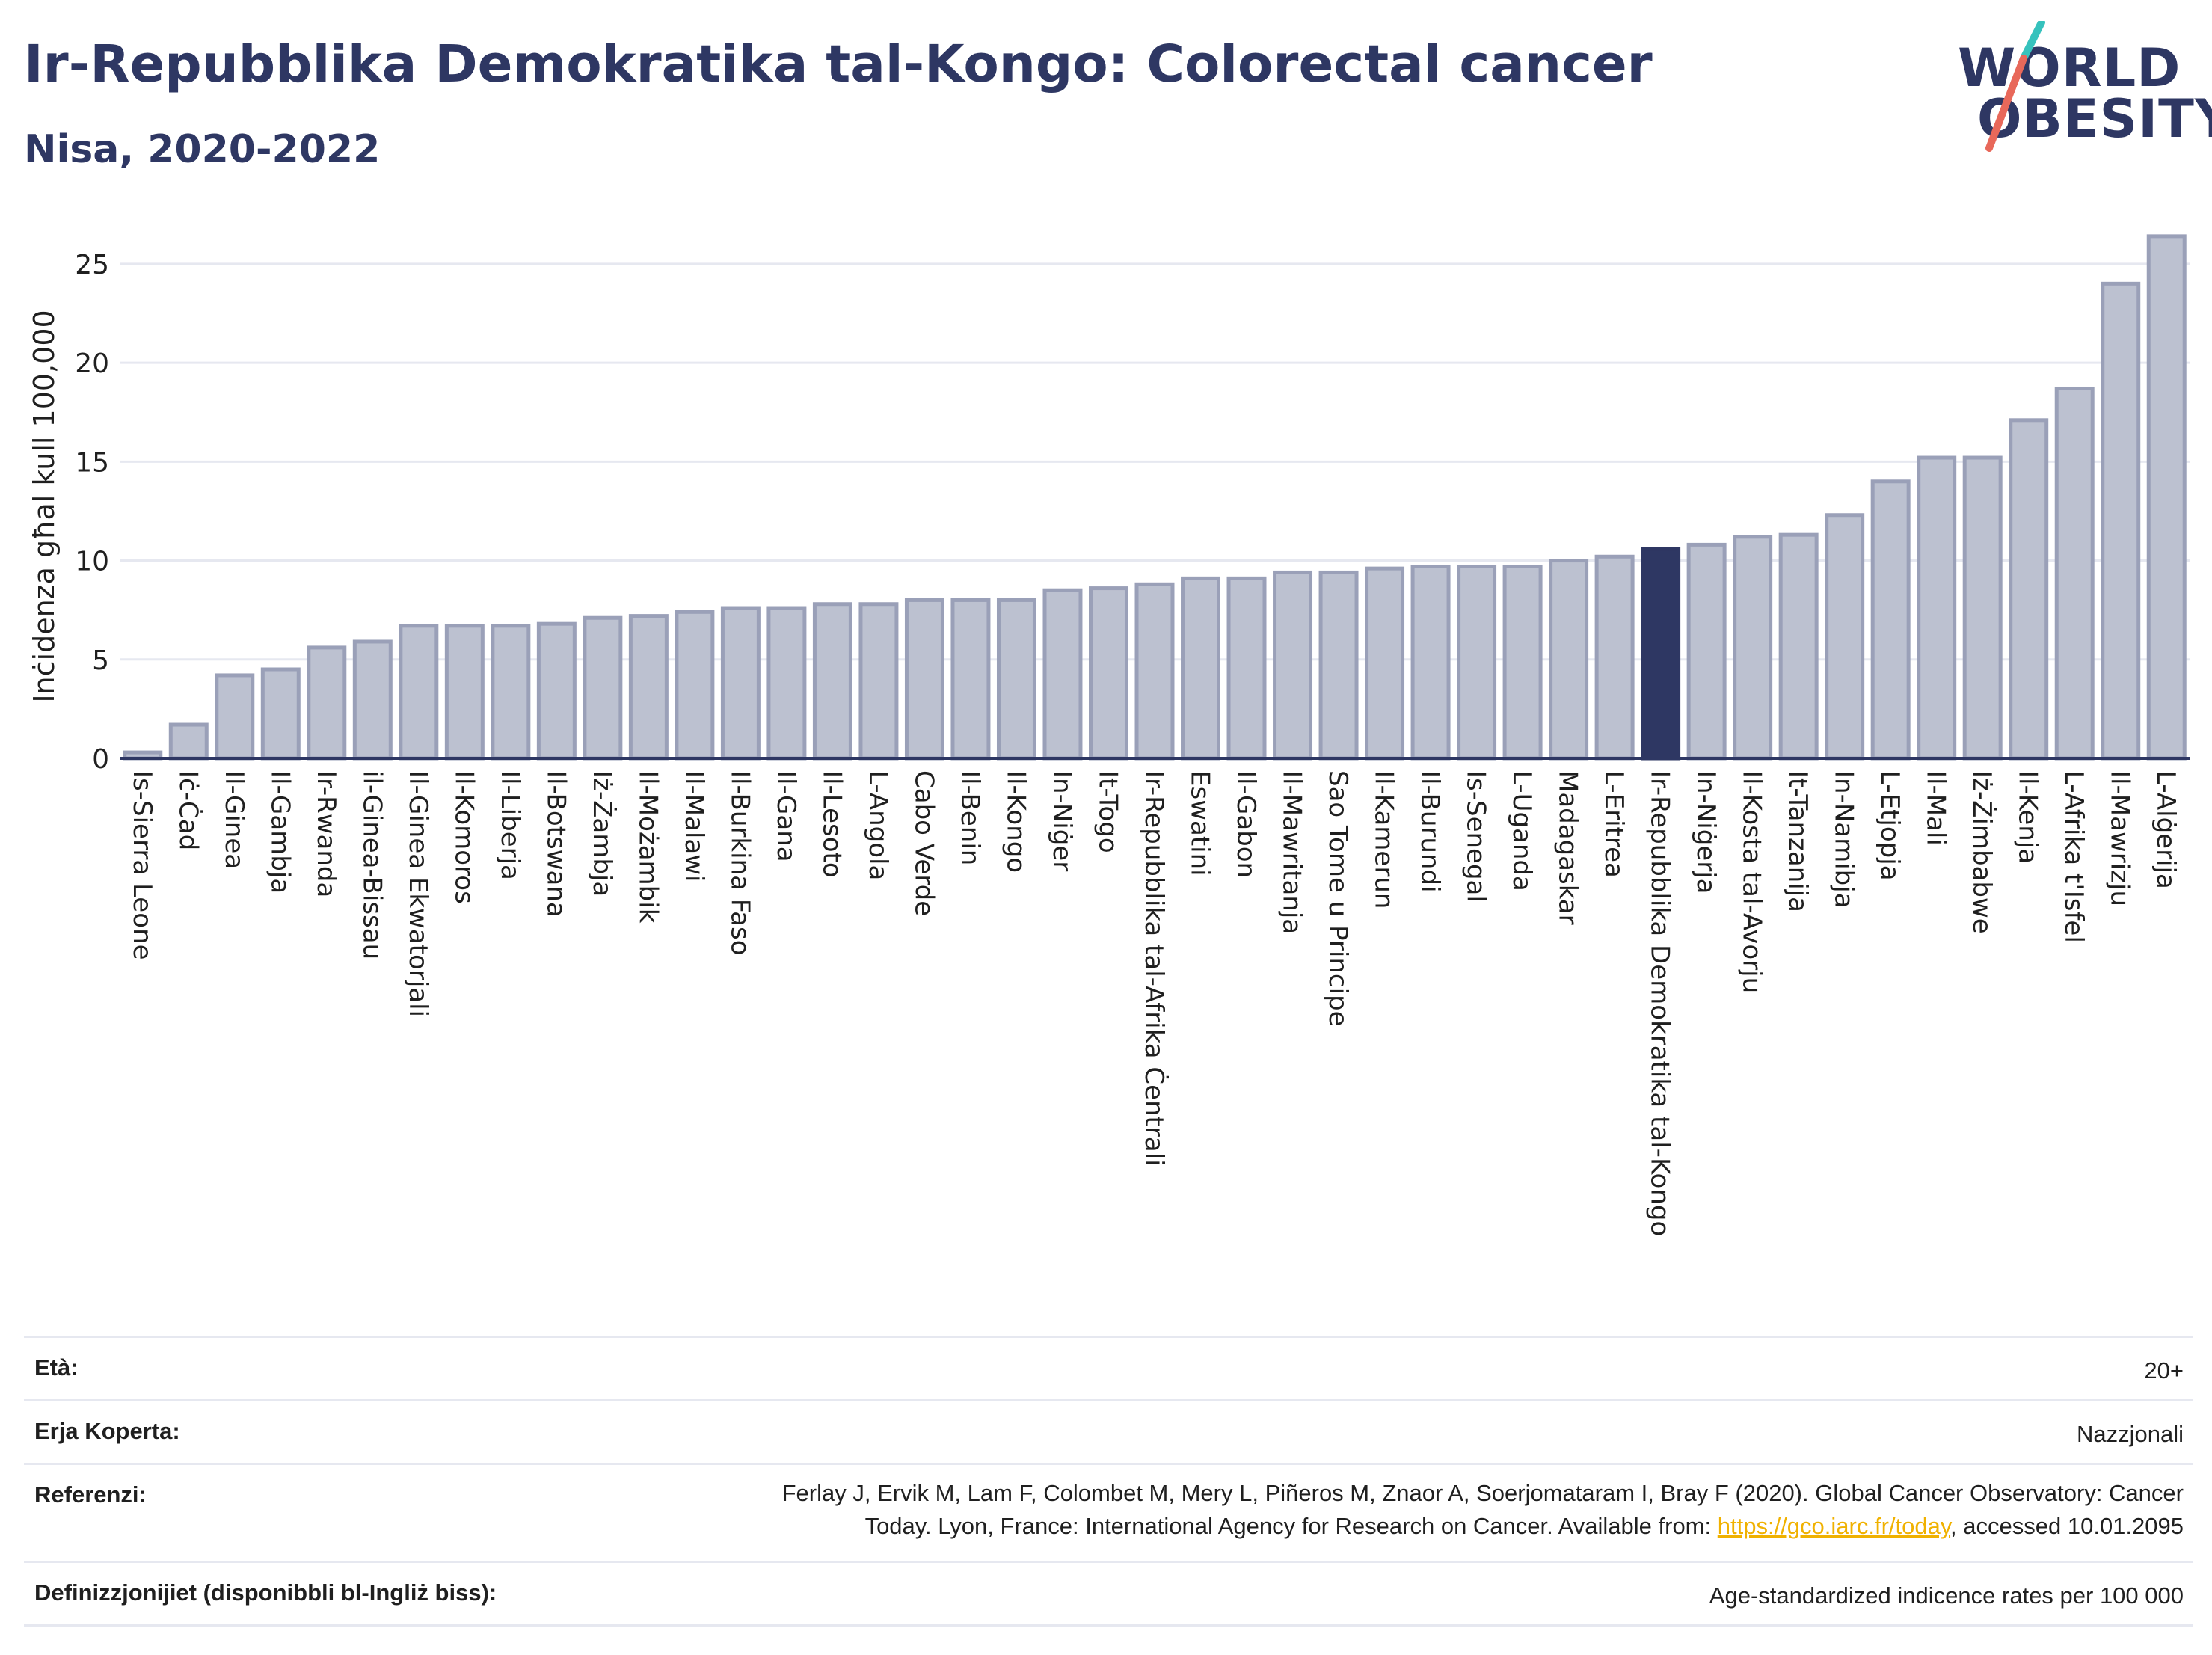 The height and width of the screenshot is (1655, 2212). I want to click on area-label: Erja Koperta:, so click(107, 1431).